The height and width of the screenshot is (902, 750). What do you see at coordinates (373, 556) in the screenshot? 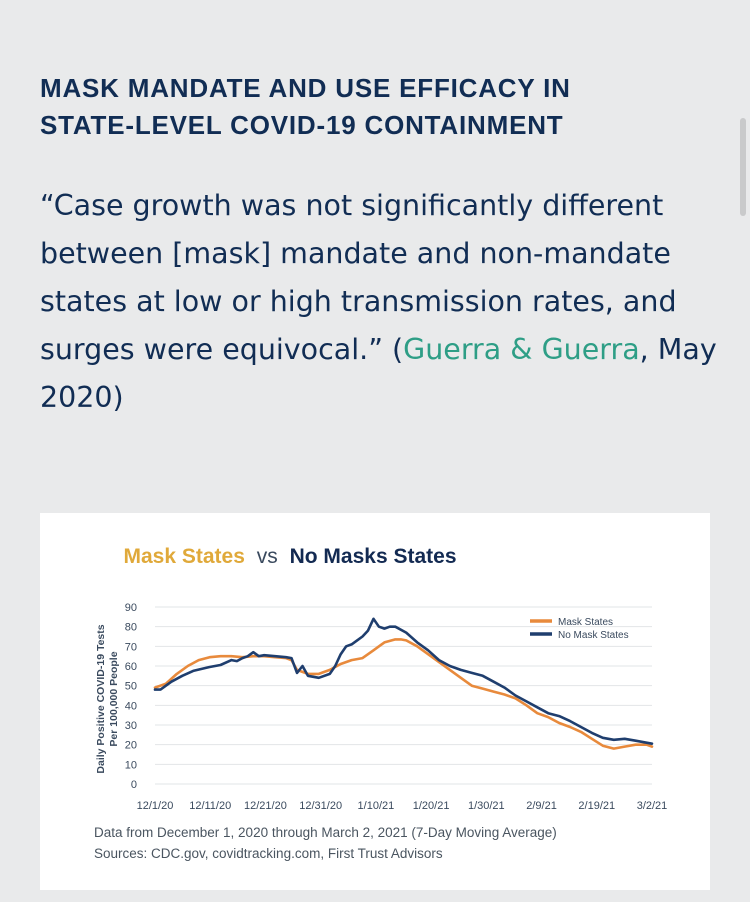
I see `chart-title-part2: No Masks States` at bounding box center [373, 556].